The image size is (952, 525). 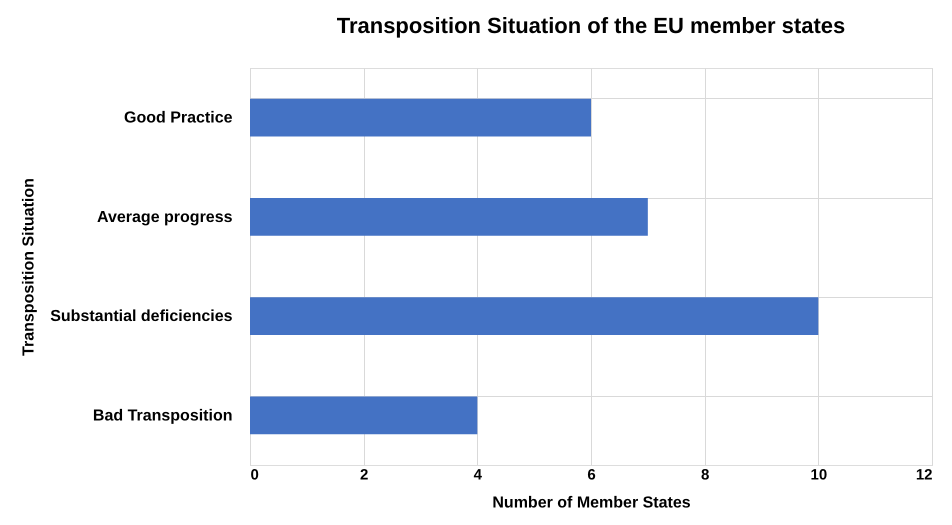 What do you see at coordinates (924, 475) in the screenshot?
I see `x-tick-label: 12` at bounding box center [924, 475].